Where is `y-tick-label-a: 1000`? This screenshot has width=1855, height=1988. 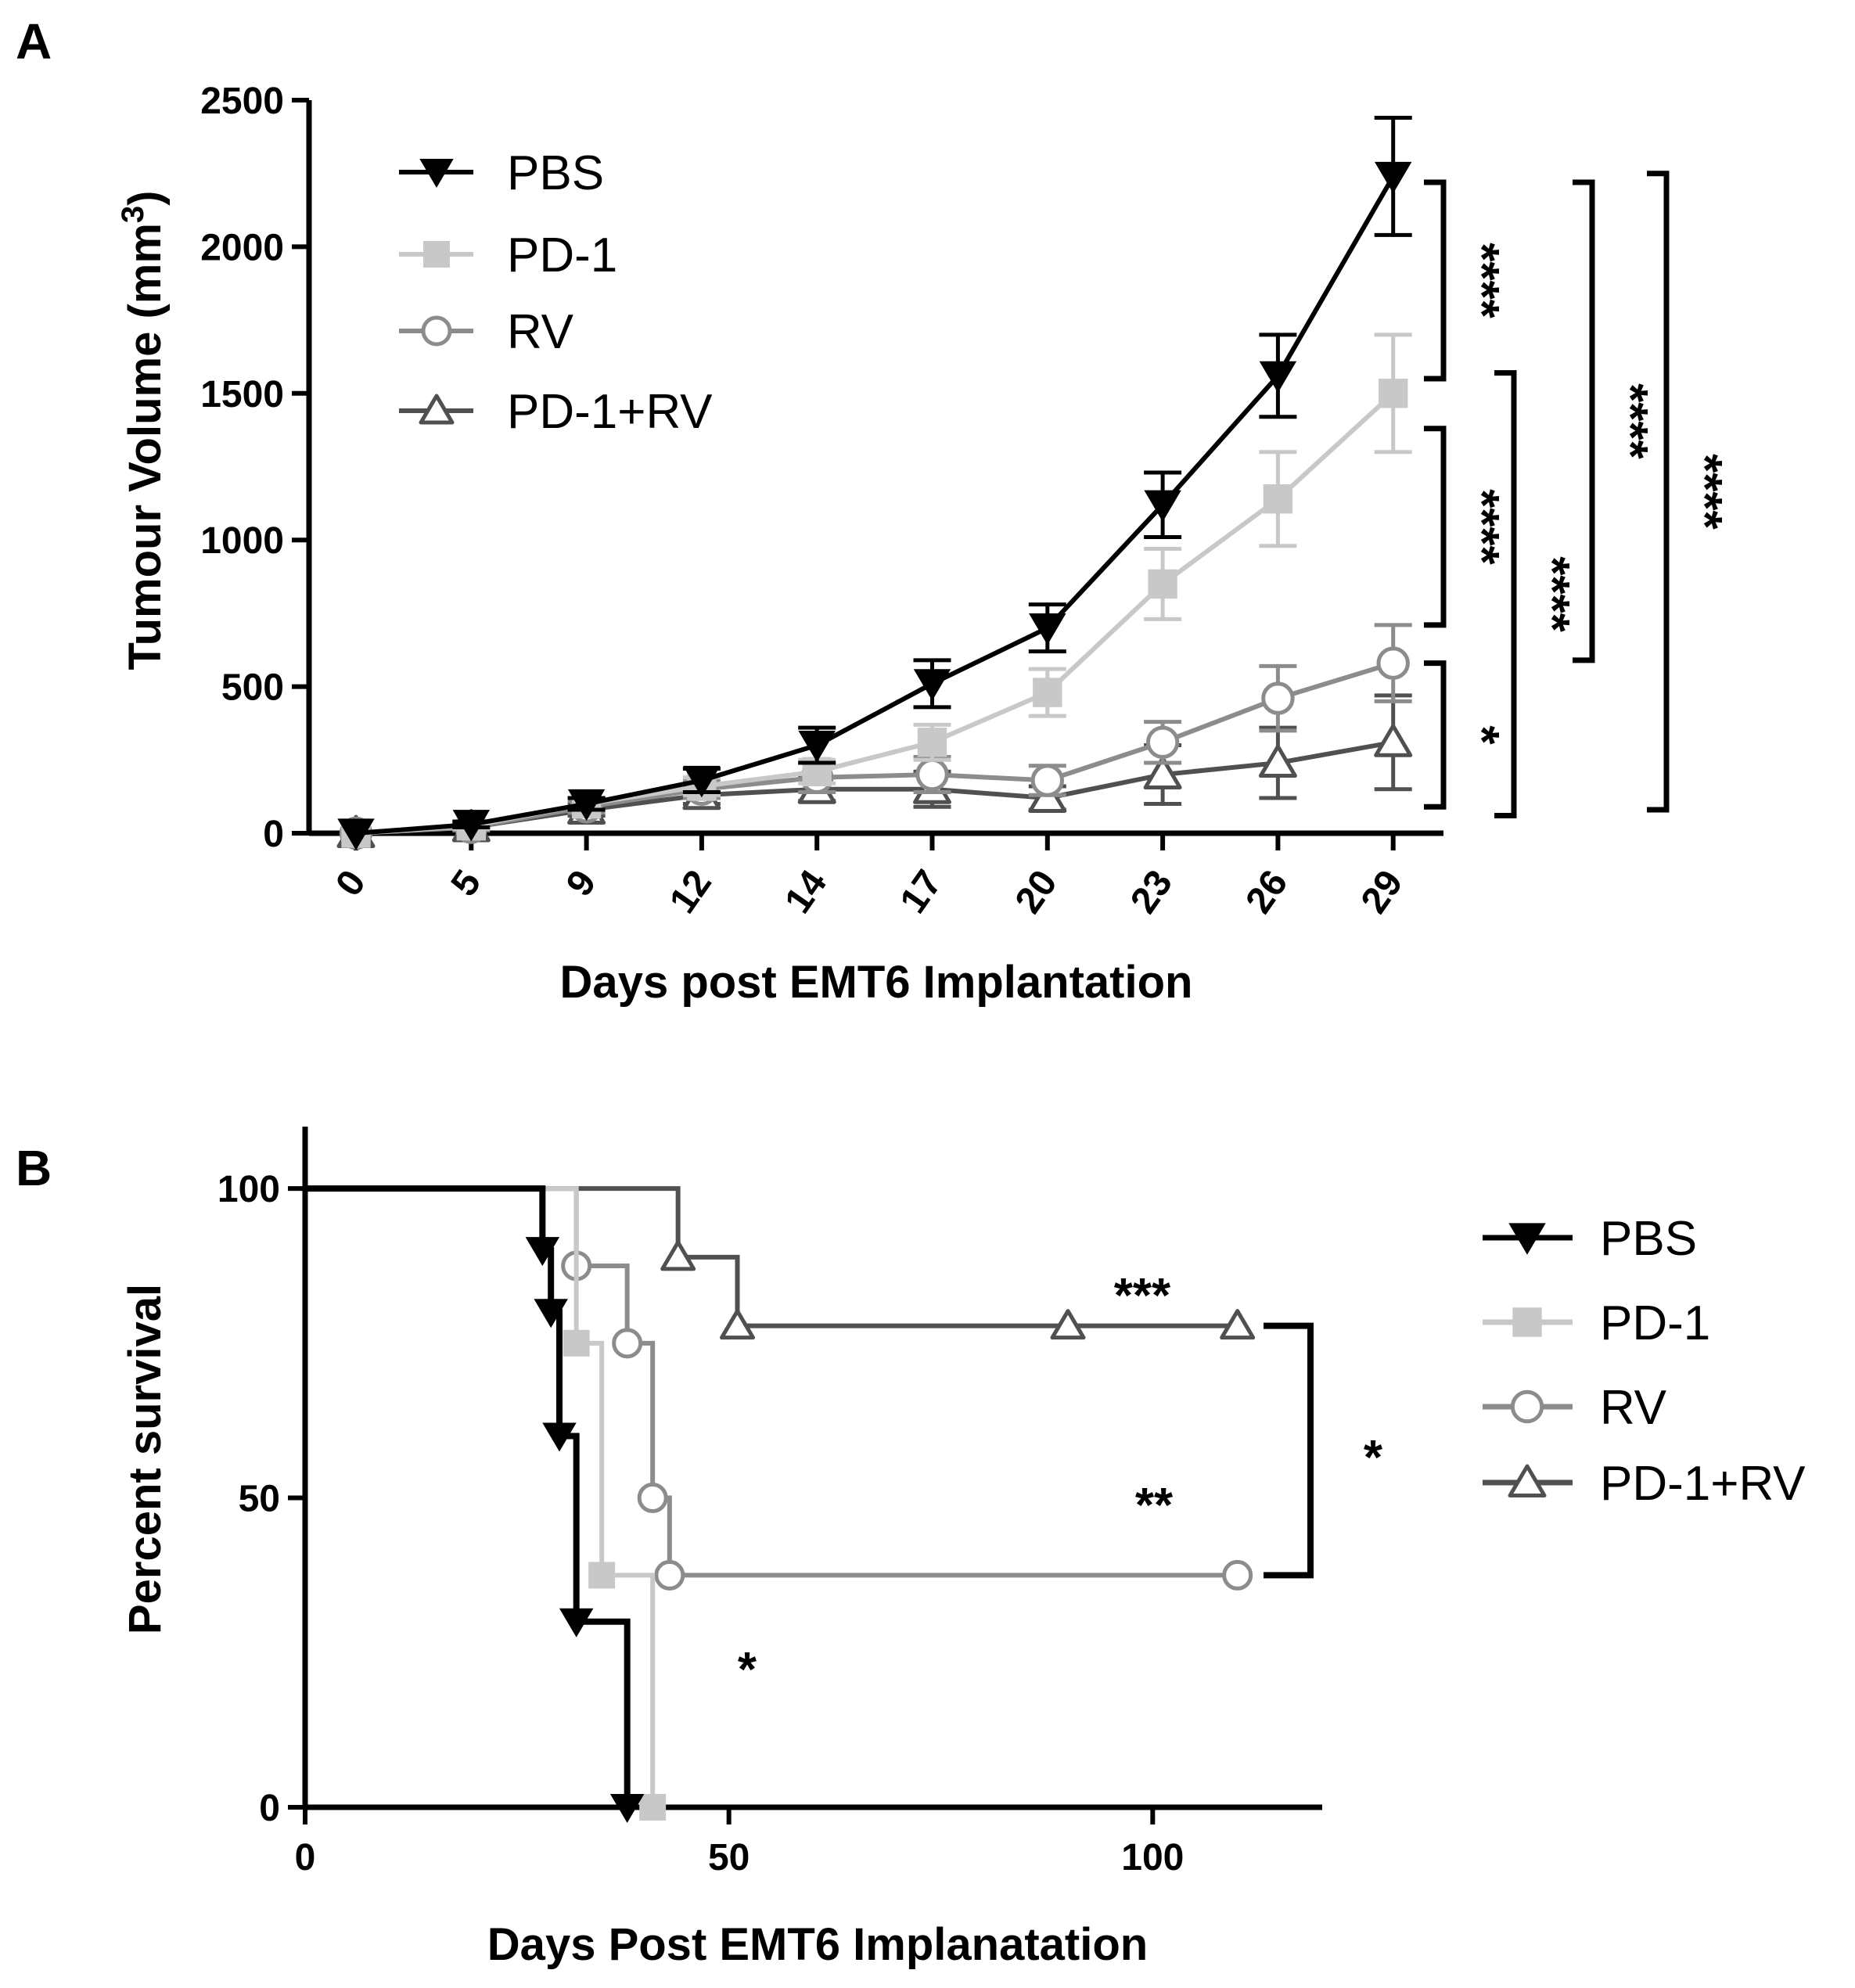 y-tick-label-a: 1000 is located at coordinates (242, 541).